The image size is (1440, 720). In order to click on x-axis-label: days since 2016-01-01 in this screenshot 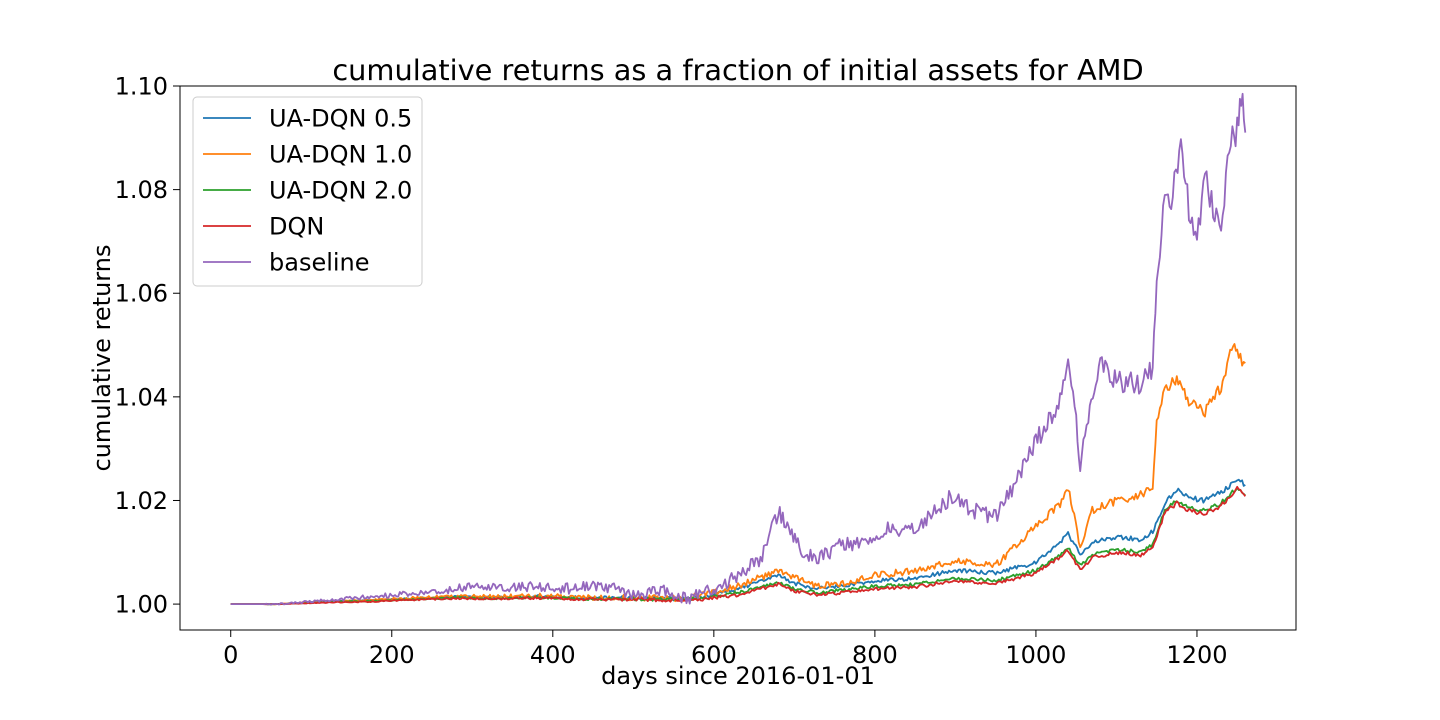, I will do `click(738, 676)`.